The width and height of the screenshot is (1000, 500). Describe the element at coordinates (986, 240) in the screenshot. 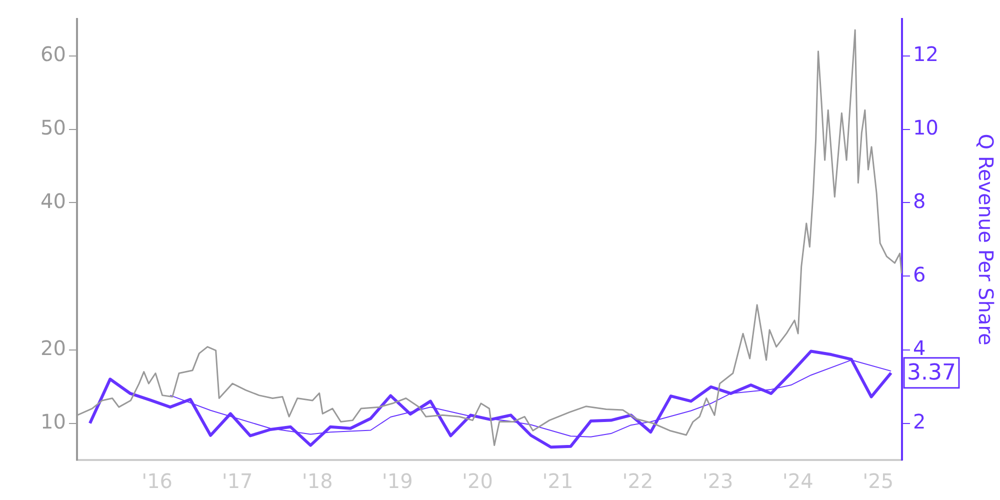

I see `y2-axis-title: Q Revenue Per Share` at that location.